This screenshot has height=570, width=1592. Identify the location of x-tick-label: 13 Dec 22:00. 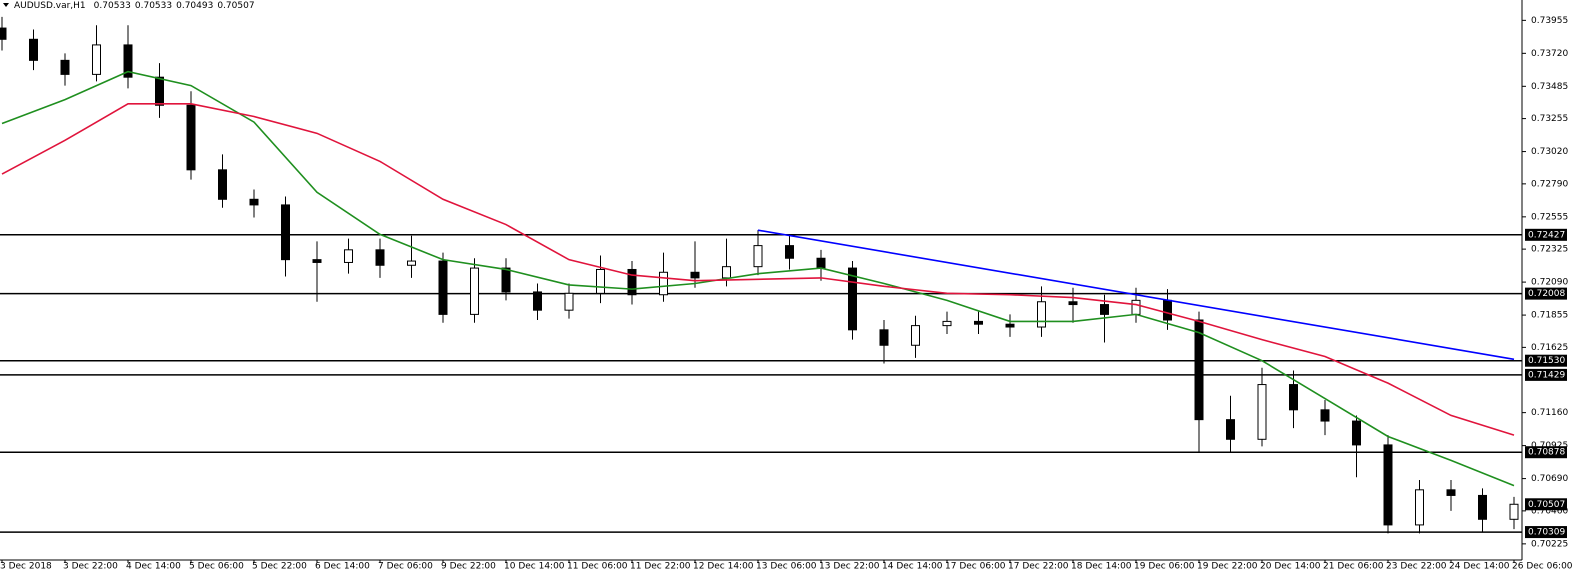
(849, 566).